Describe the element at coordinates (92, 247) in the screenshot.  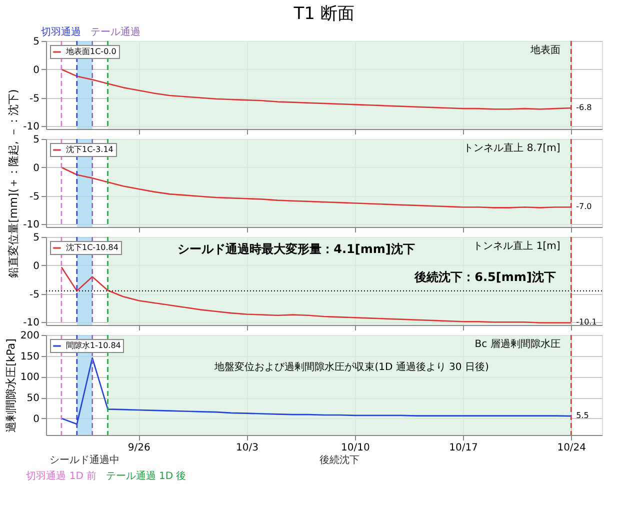
I see `legend-label: 沈下1C-10.84` at that location.